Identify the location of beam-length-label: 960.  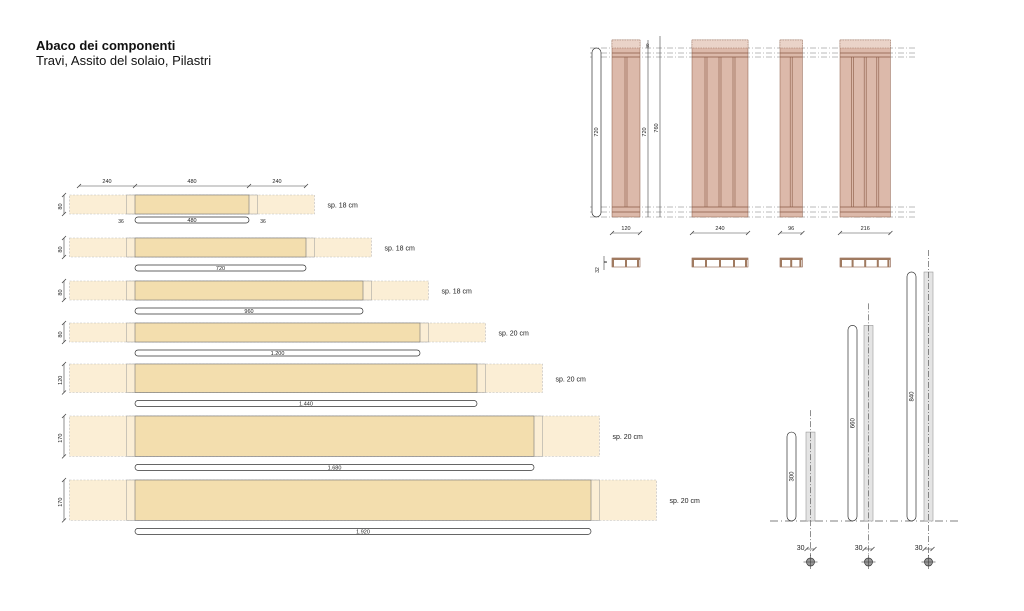
(248, 312).